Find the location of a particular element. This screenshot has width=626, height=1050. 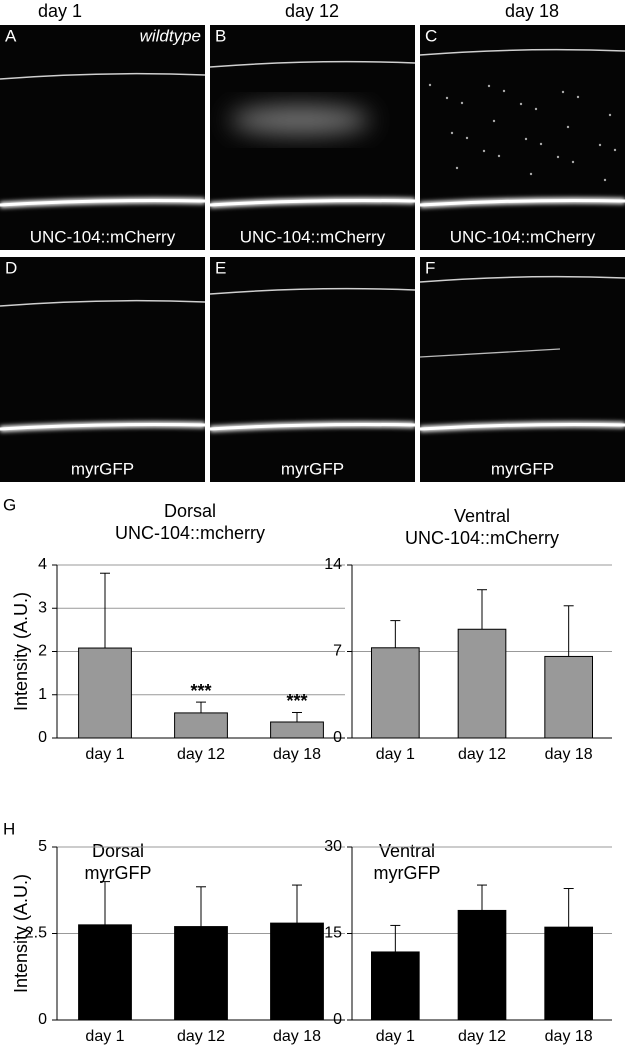

y-tick-label: 2 is located at coordinates (42, 651).